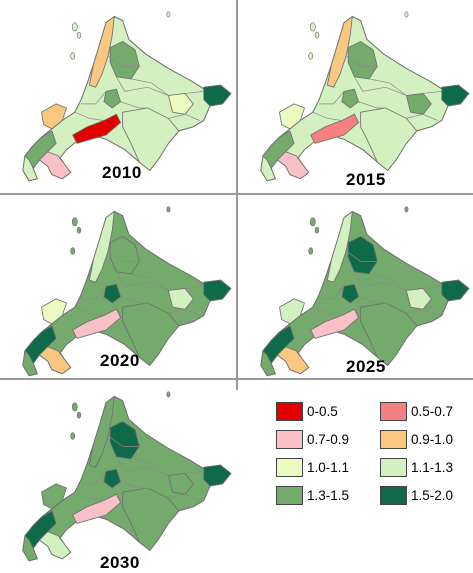 The width and height of the screenshot is (473, 573). I want to click on legend-item-5: 1.1-1.3, so click(416, 467).